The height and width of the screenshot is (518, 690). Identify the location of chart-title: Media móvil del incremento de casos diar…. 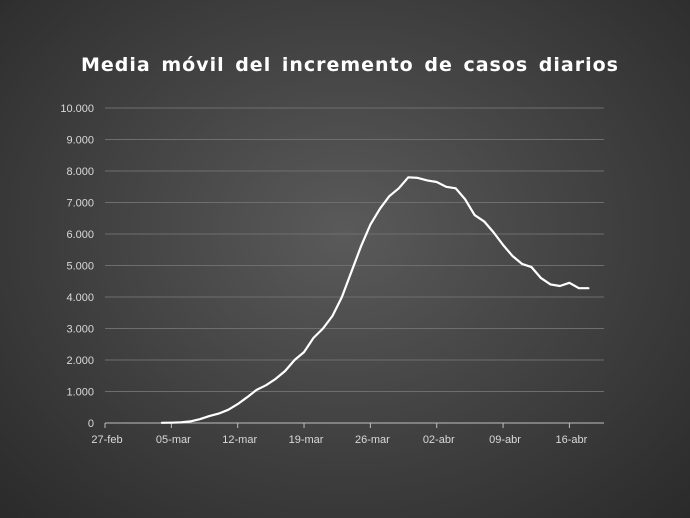
(349, 65).